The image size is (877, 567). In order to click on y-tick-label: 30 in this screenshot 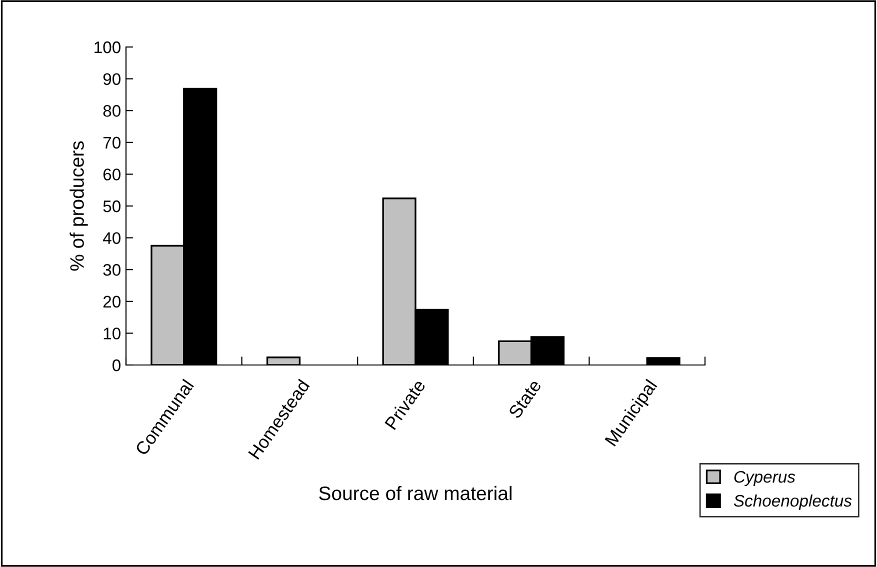, I will do `click(111, 270)`.